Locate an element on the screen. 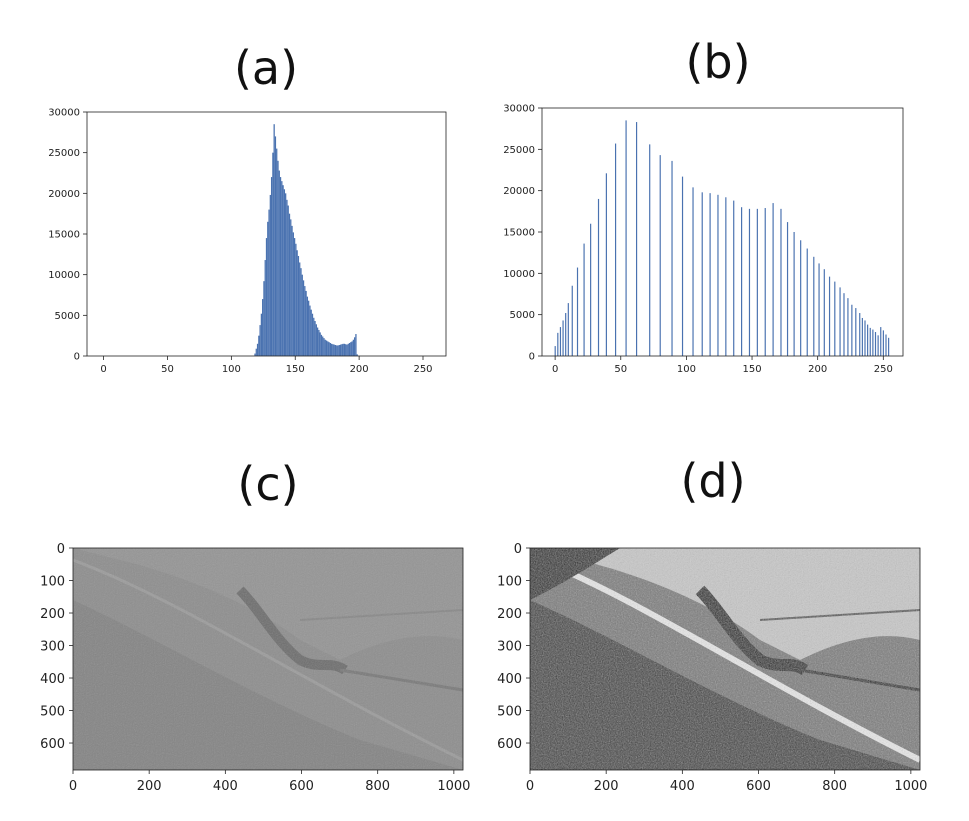 The image size is (969, 821). y-tick-label-b-20000: 20000 is located at coordinates (519, 191).